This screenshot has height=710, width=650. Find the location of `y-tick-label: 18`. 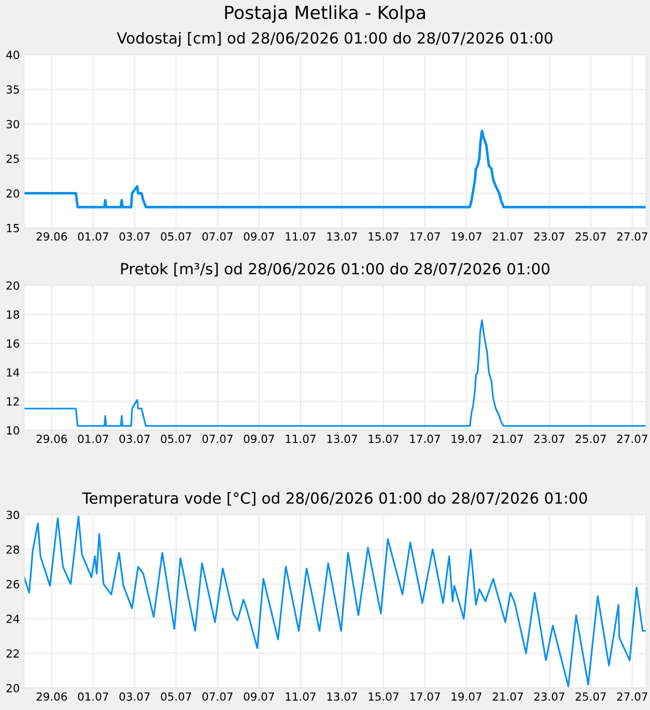

y-tick-label: 18 is located at coordinates (13, 314).